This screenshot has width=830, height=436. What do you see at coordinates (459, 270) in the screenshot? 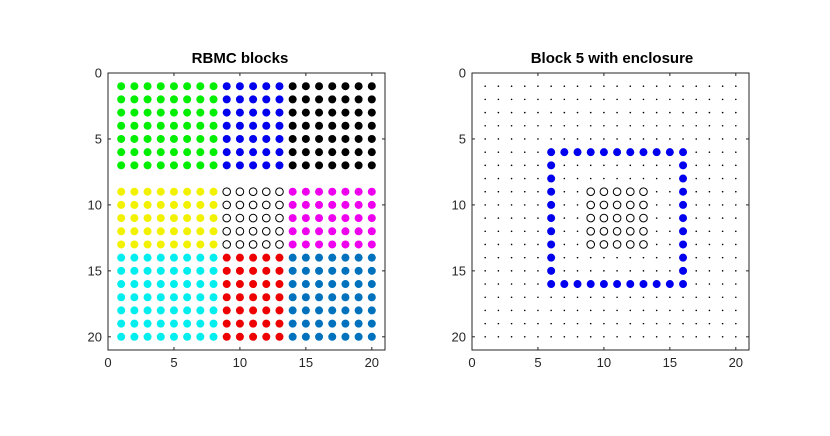
I see `y-tick-label: 15` at bounding box center [459, 270].